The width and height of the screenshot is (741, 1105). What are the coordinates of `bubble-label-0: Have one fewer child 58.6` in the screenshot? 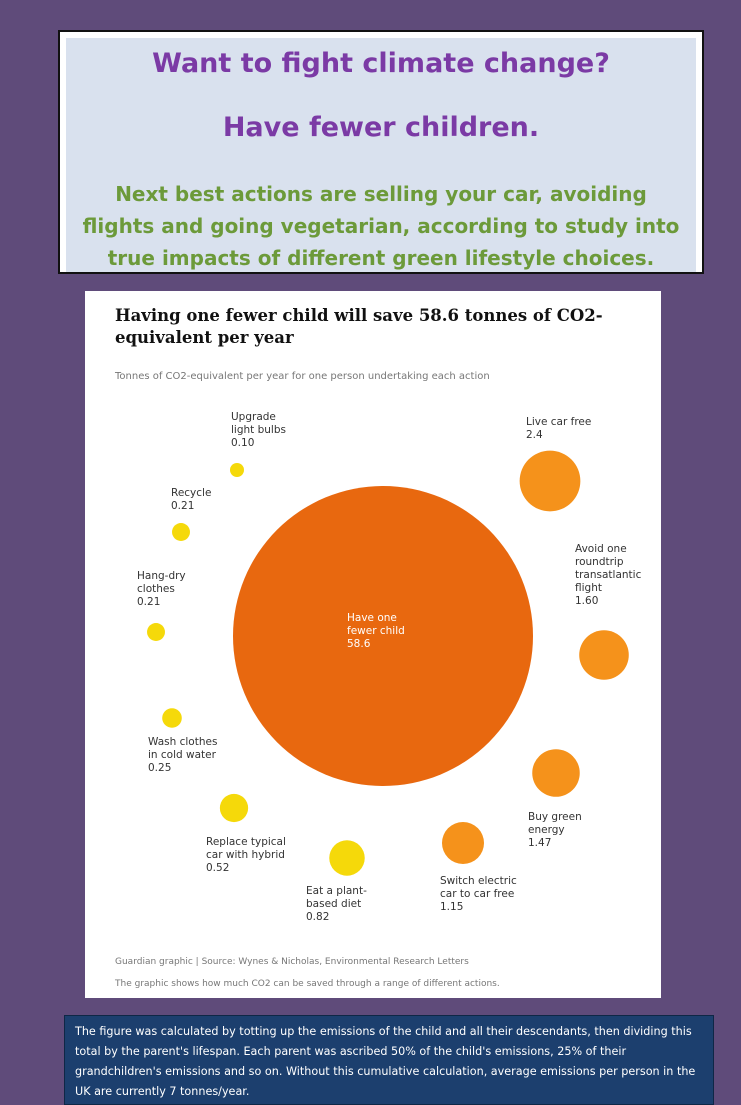 It's located at (376, 631).